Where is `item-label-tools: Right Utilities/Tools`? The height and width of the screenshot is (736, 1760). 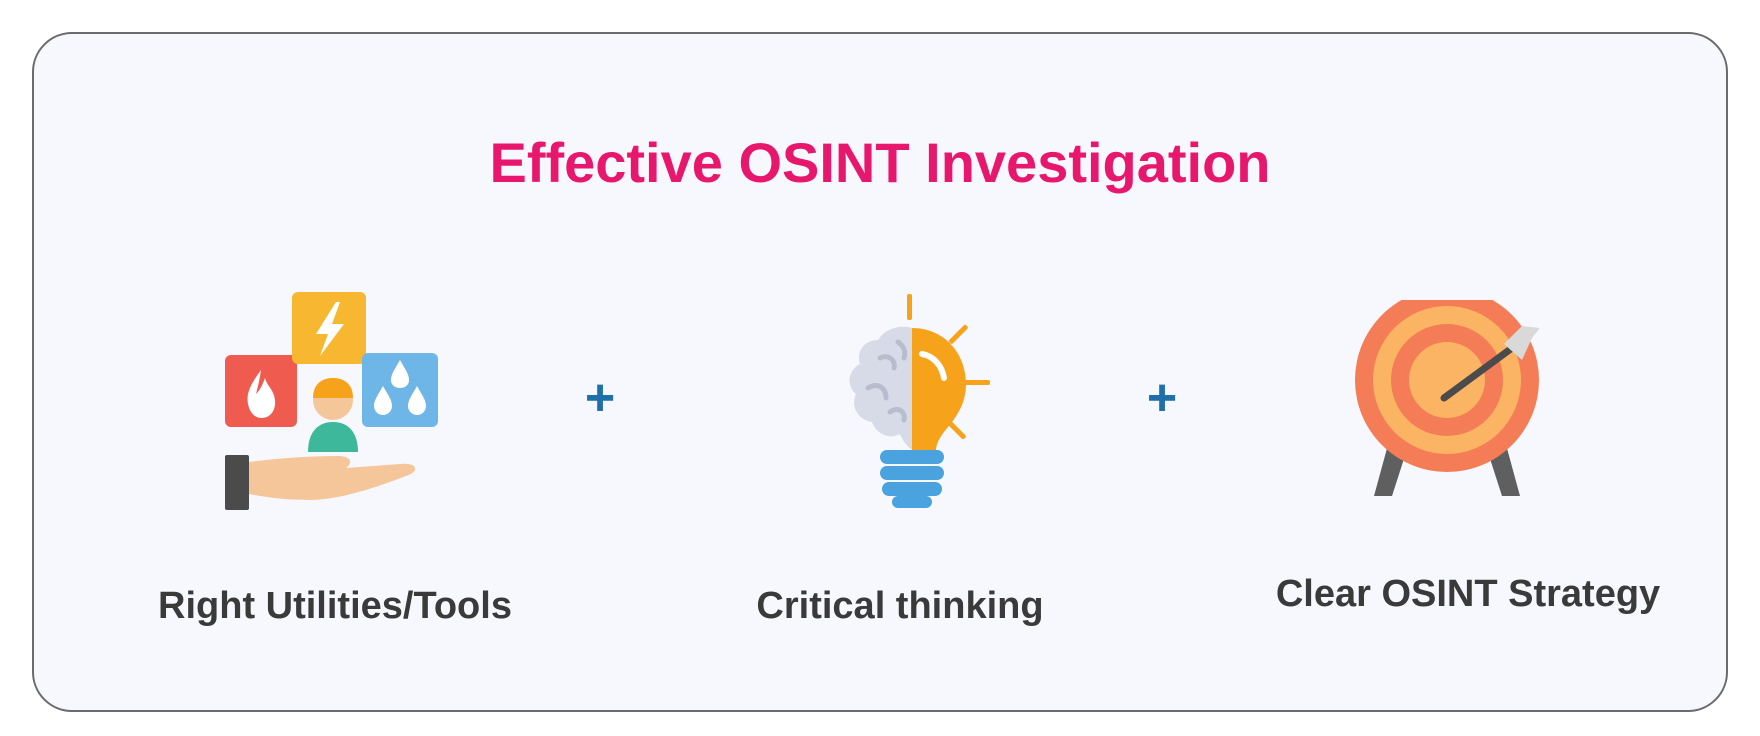 item-label-tools: Right Utilities/Tools is located at coordinates (335, 606).